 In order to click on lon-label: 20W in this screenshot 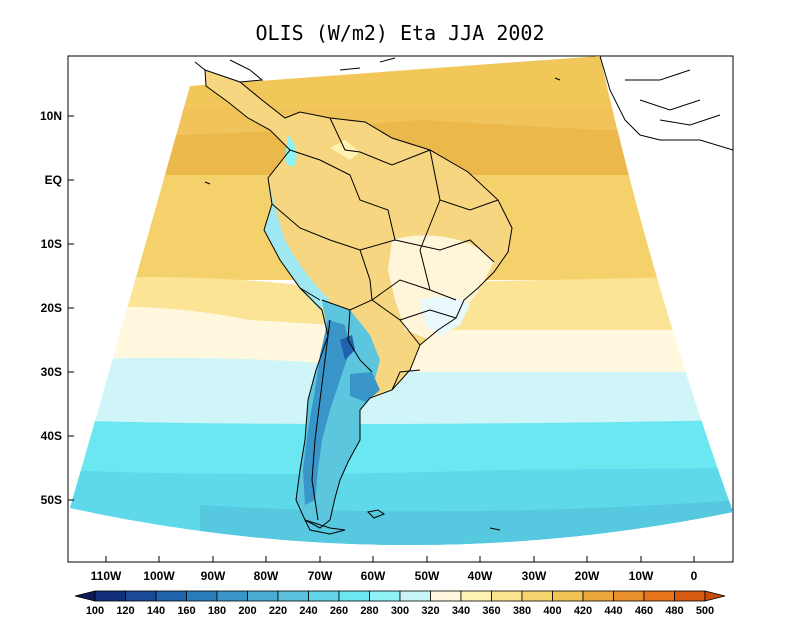, I will do `click(587, 576)`.